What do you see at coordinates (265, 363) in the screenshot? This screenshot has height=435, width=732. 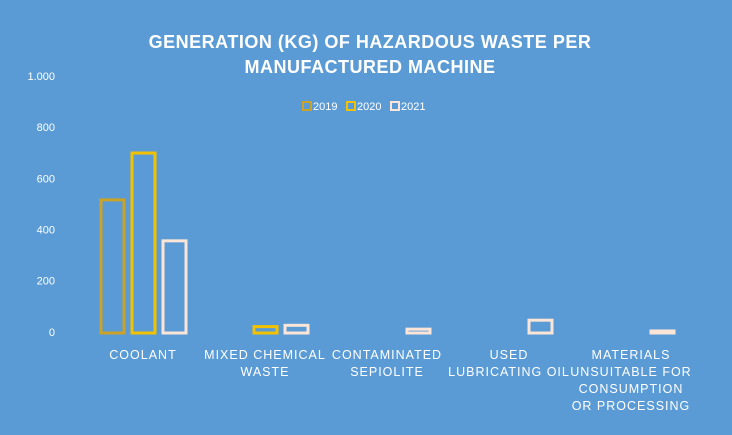 I see `x-tick-label: MIXED CHEMICAL WASTE` at bounding box center [265, 363].